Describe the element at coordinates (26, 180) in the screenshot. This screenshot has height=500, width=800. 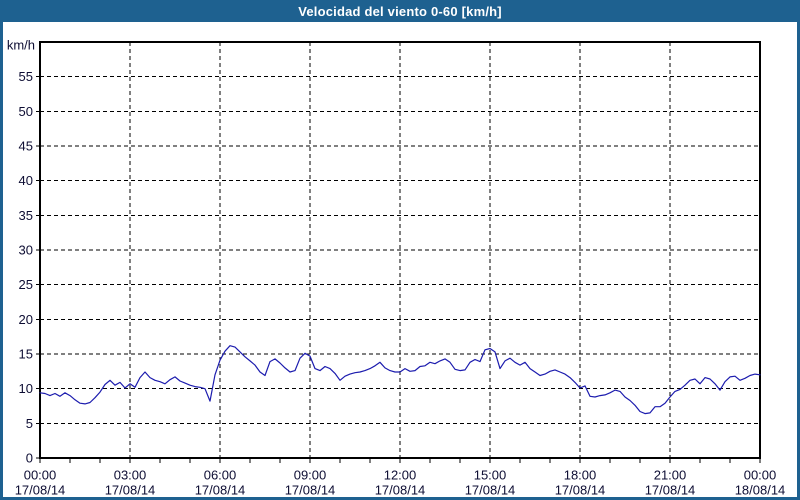
I see `y-tick-label: 40` at that location.